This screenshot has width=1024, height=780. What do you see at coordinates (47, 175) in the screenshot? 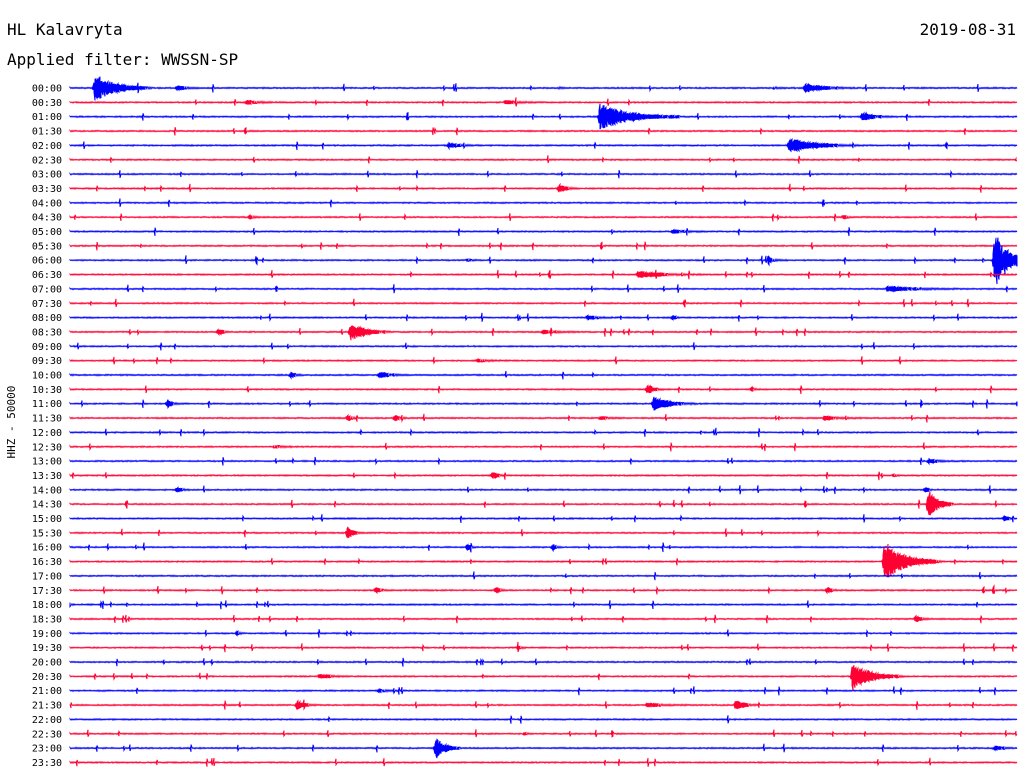
I see `time-label: 03:00` at bounding box center [47, 175].